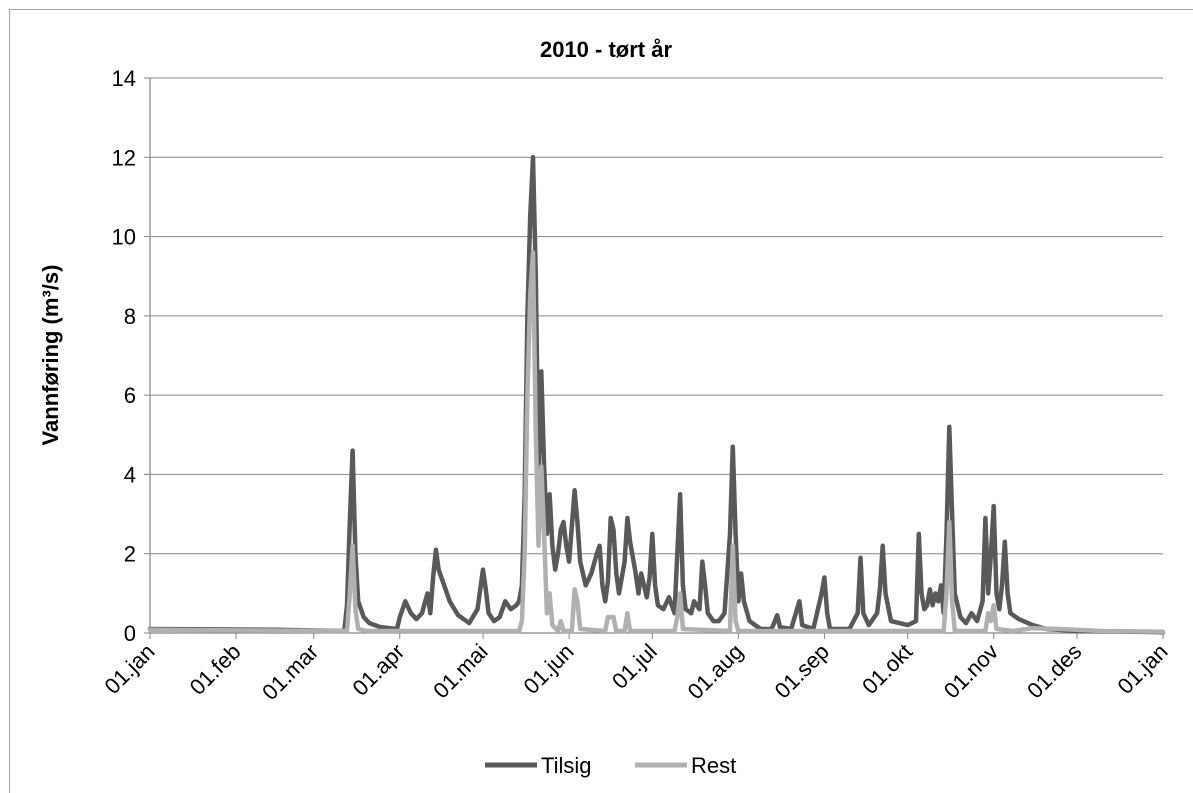 Image resolution: width=1193 pixels, height=793 pixels. Describe the element at coordinates (124, 356) in the screenshot. I see `y-tick-labels: 0 2 4 6 8 10 12 14` at that location.